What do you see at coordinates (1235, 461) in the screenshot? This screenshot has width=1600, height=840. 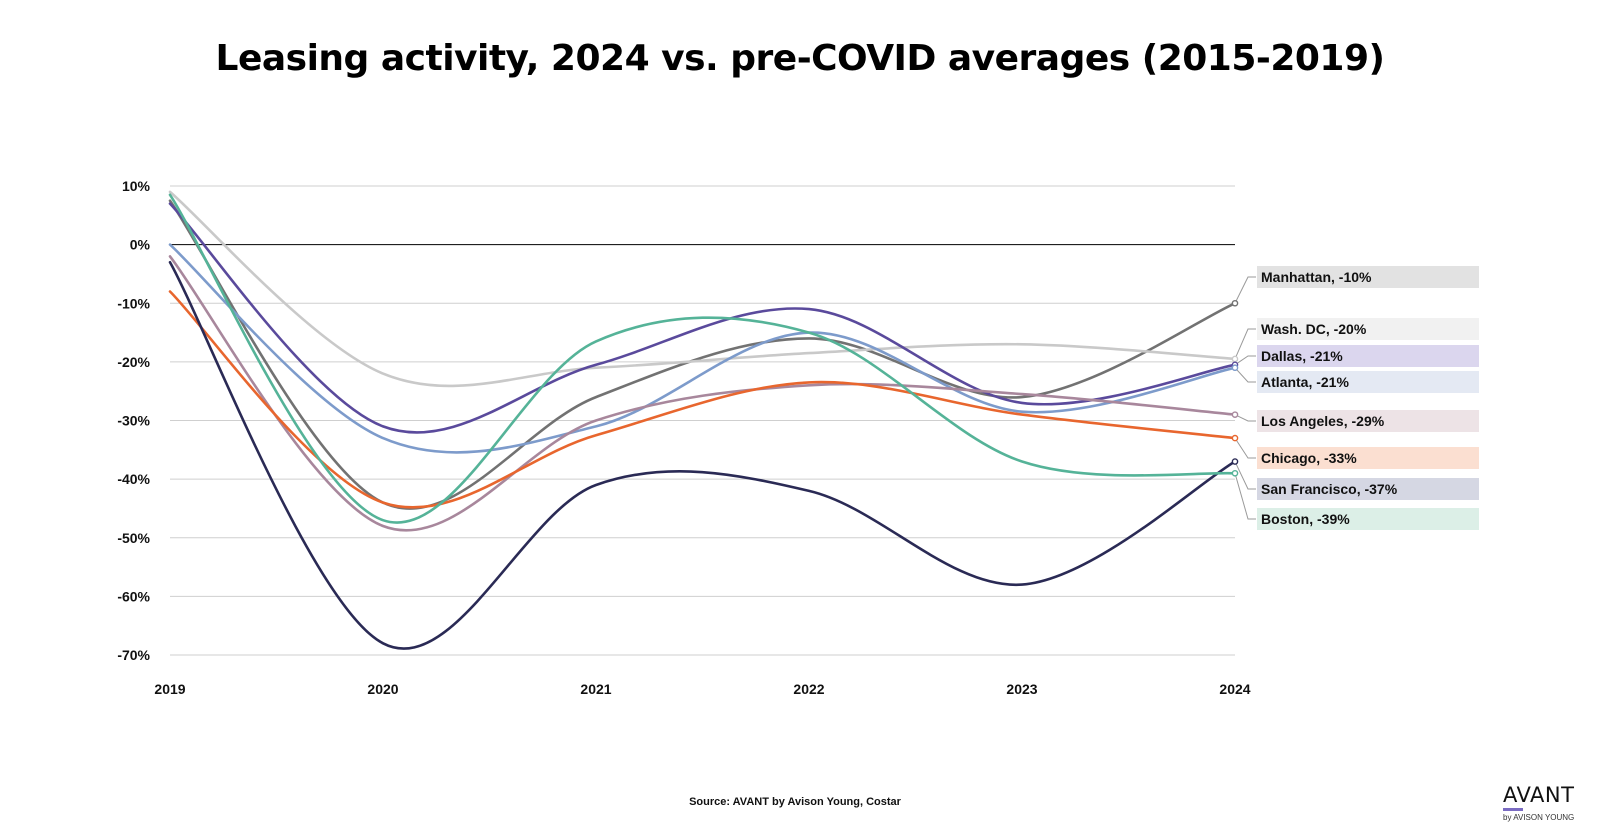 I see `end-marker-san-francisco` at bounding box center [1235, 461].